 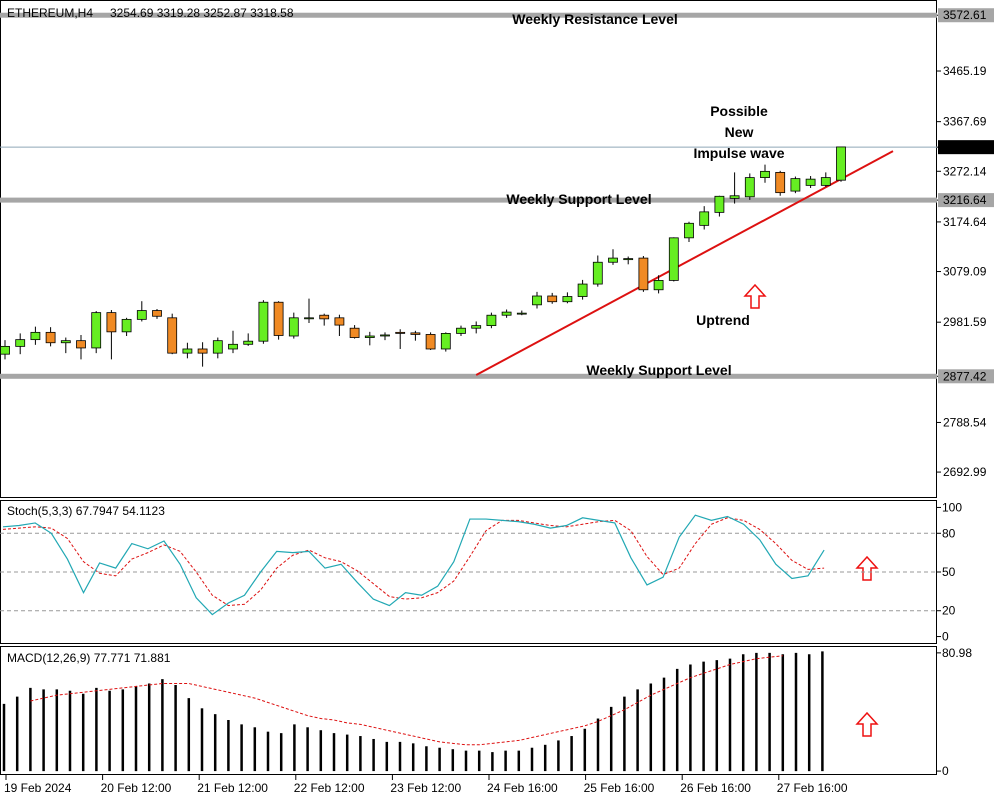 What do you see at coordinates (425, 788) in the screenshot?
I see `x-tick-label-4: 23 Feb 12:00` at bounding box center [425, 788].